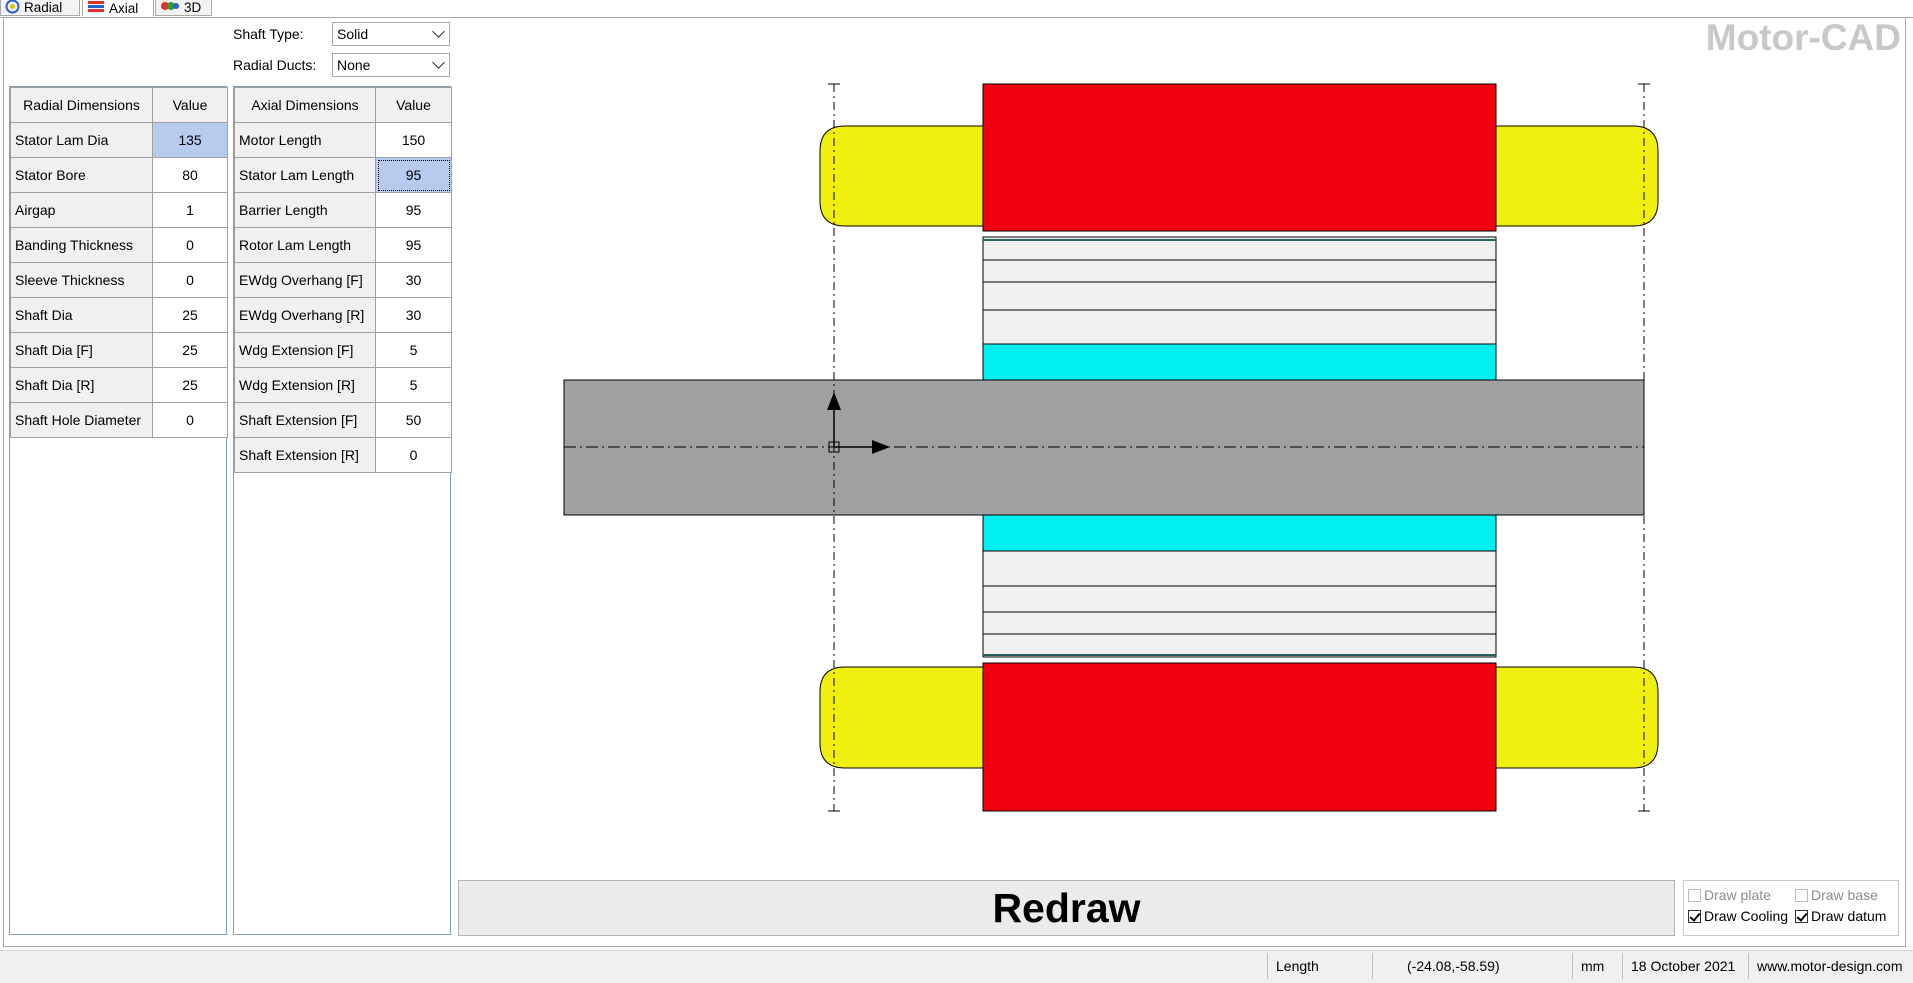  I want to click on table-row: Shaft Dia [R] 25, so click(119, 385).